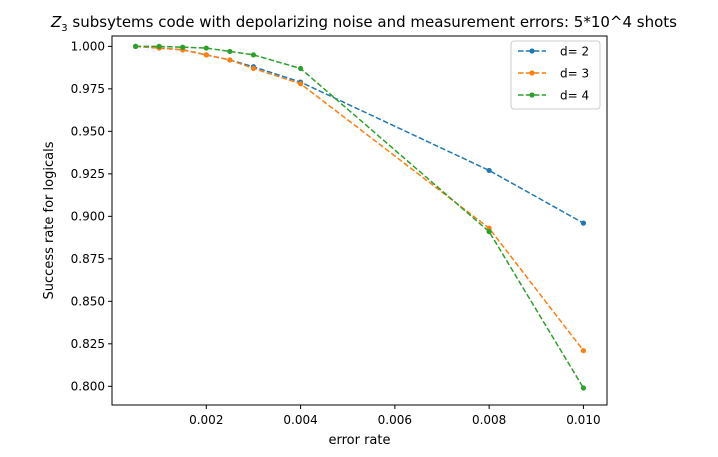 This screenshot has width=718, height=457. I want to click on x-axis-label: error rate, so click(359, 440).